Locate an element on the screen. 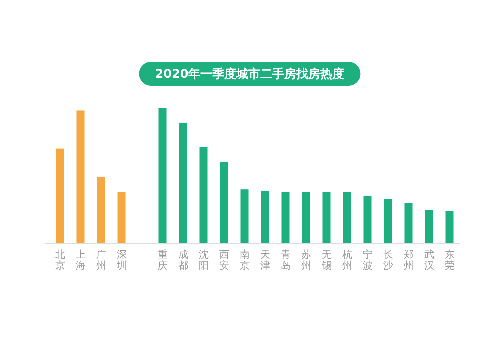  x-tick-label: 北京 is located at coordinates (60, 260).